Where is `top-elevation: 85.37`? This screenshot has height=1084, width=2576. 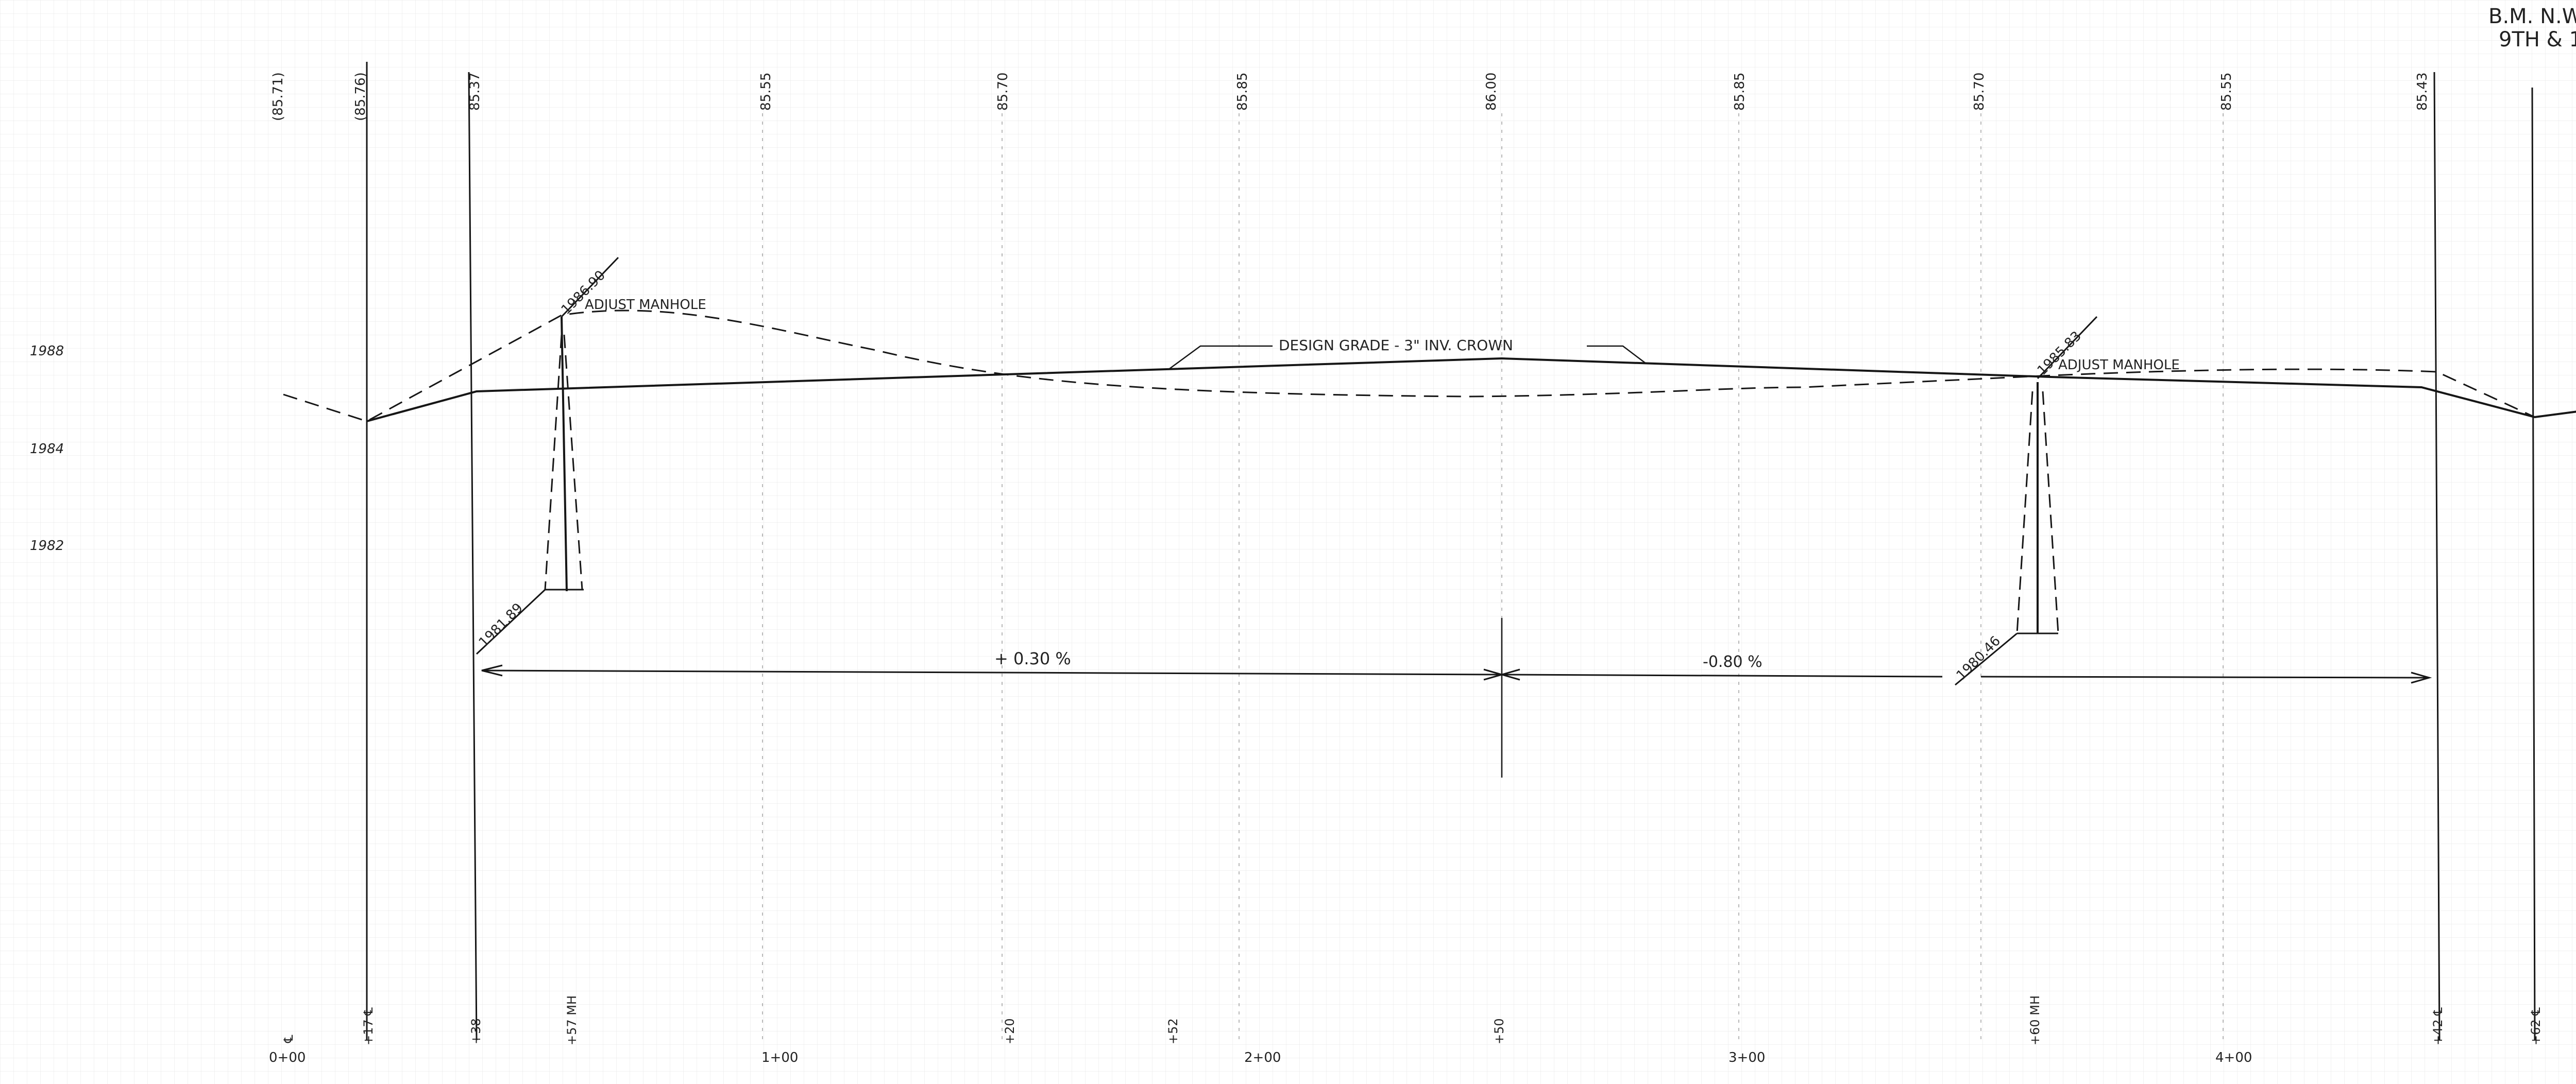
top-elevation: 85.37 is located at coordinates (475, 92).